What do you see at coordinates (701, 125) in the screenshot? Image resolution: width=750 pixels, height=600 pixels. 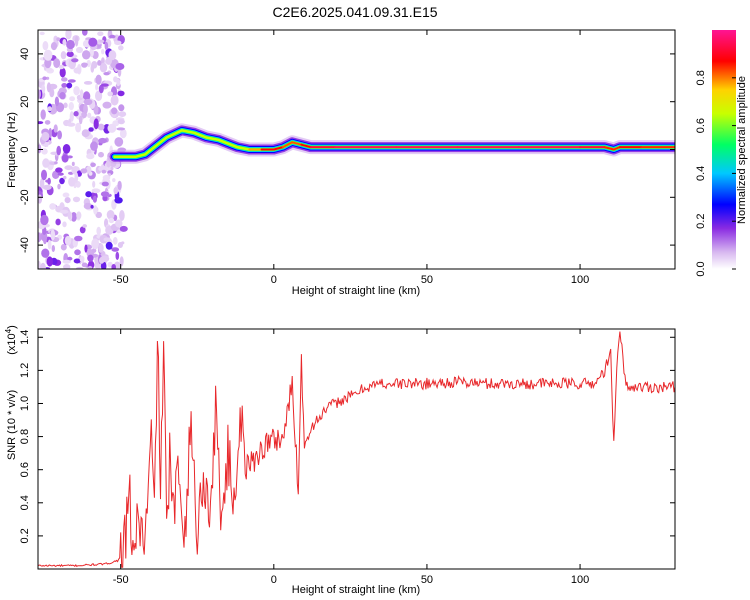 I see `colorbar-tick-label: 0.6` at bounding box center [701, 125].